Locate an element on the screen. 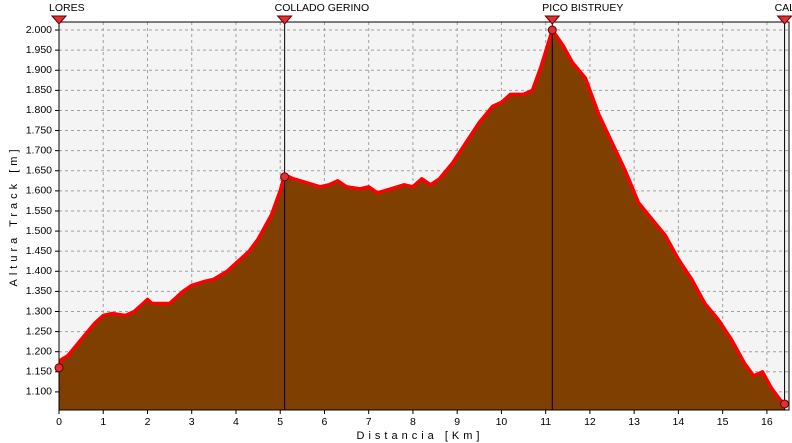 This screenshot has height=443, width=792. y-tick-label: 1.500 is located at coordinates (39, 231).